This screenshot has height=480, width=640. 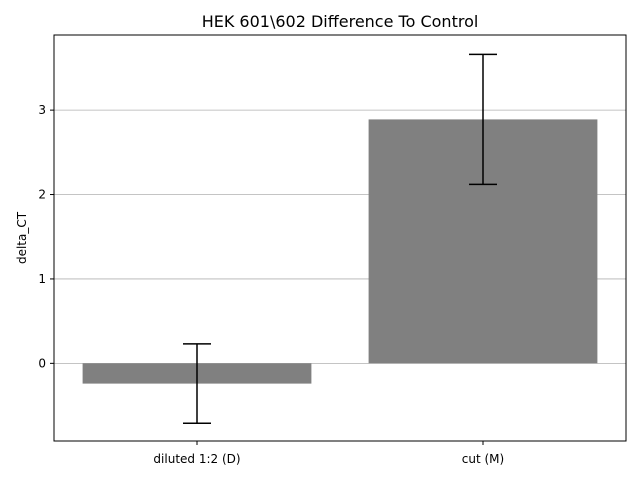 I want to click on y-axis-label: delta_CT, so click(x=22, y=237).